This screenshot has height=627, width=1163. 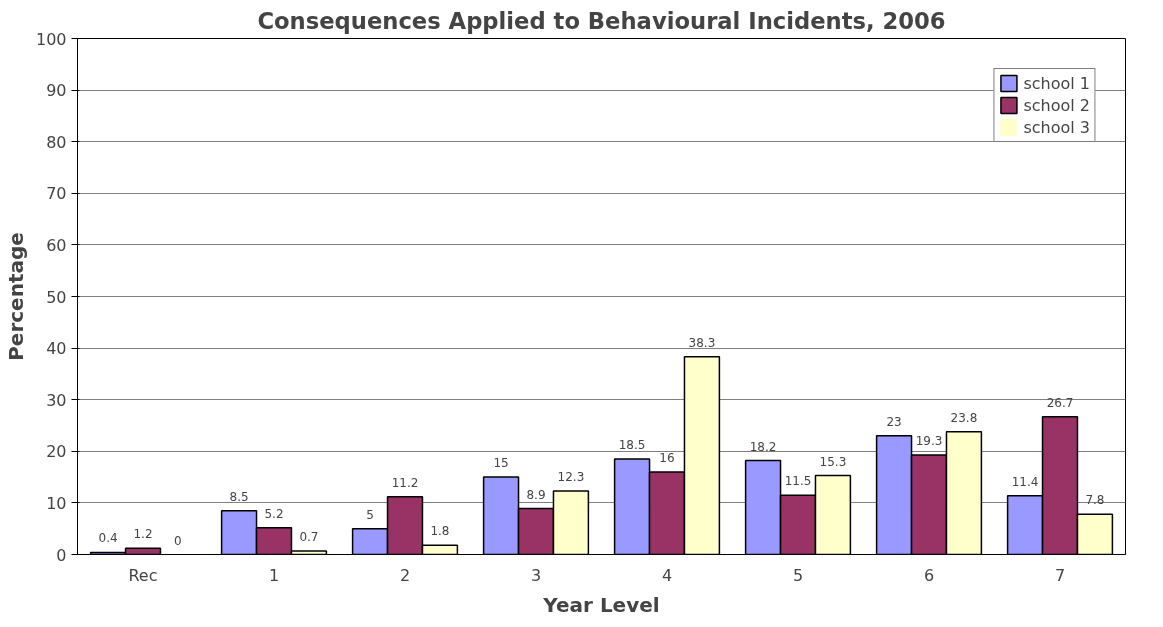 I want to click on data-label: 5, so click(x=370, y=514).